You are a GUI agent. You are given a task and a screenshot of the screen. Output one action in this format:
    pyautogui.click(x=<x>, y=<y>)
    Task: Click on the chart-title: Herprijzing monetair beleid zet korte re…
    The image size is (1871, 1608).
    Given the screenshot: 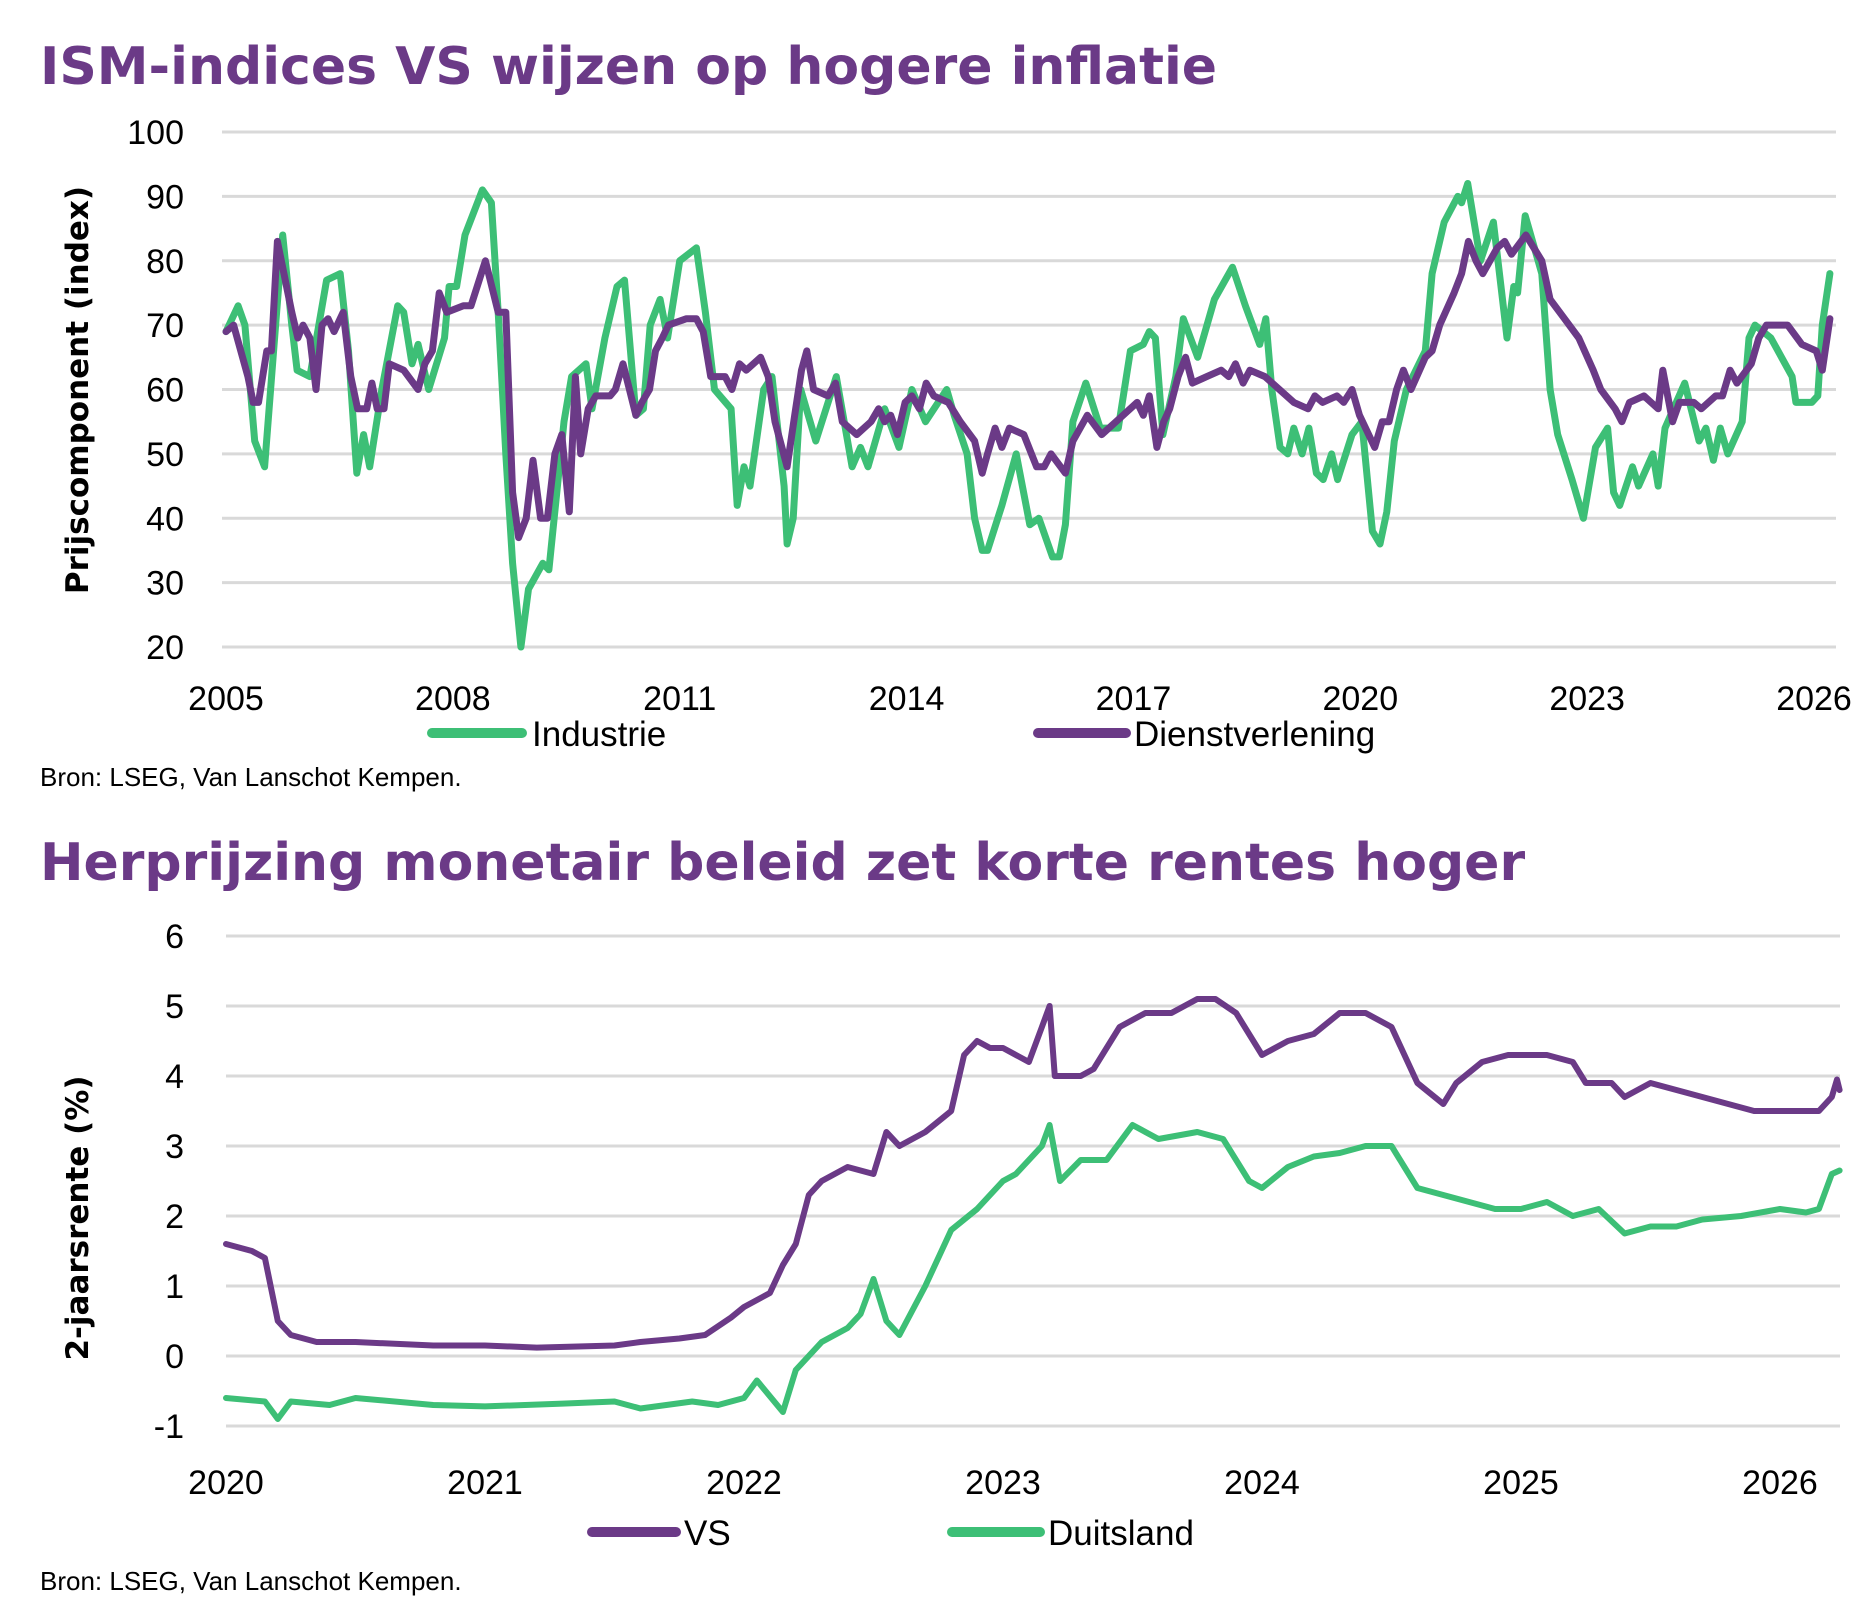 What is the action you would take?
    pyautogui.click(x=782, y=863)
    